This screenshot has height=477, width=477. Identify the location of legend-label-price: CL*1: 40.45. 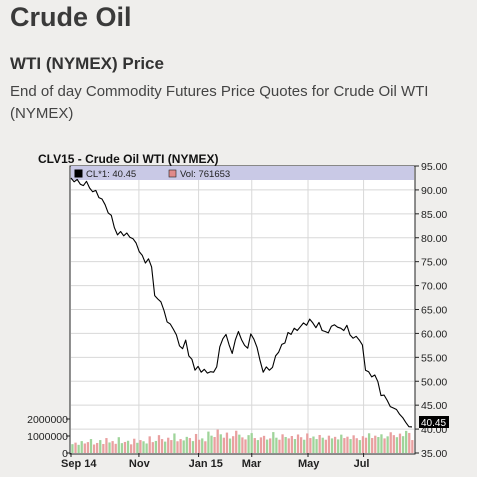
(111, 174).